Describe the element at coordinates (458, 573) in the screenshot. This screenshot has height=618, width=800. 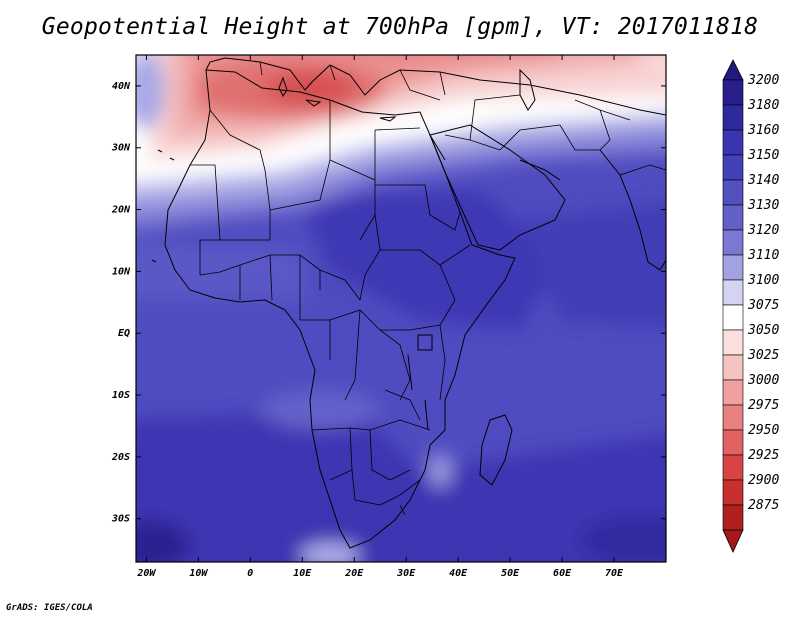
I see `lon-tick-label: 40E` at that location.